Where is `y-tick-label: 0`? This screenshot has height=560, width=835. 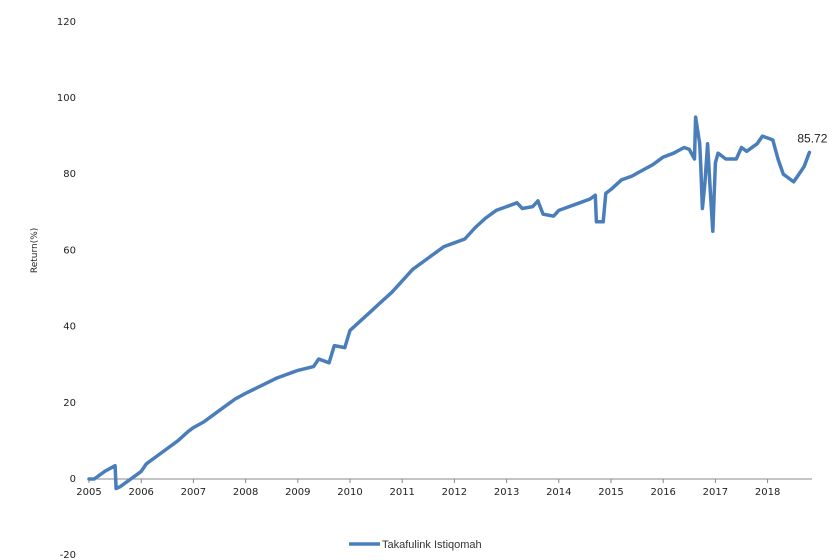
y-tick-label: 0 is located at coordinates (73, 479).